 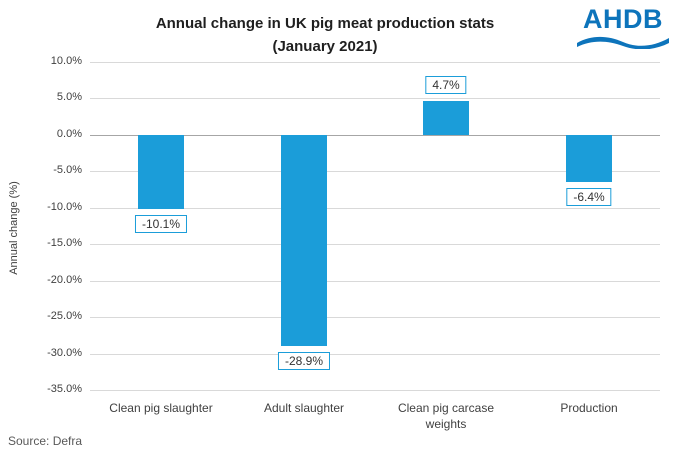 I want to click on ahdb-logo: AHDB, so click(x=623, y=27).